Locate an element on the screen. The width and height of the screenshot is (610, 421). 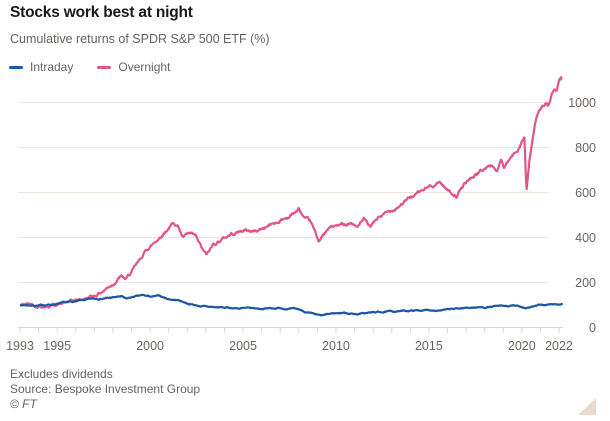
legend-item-overnight: Overnight is located at coordinates (133, 67).